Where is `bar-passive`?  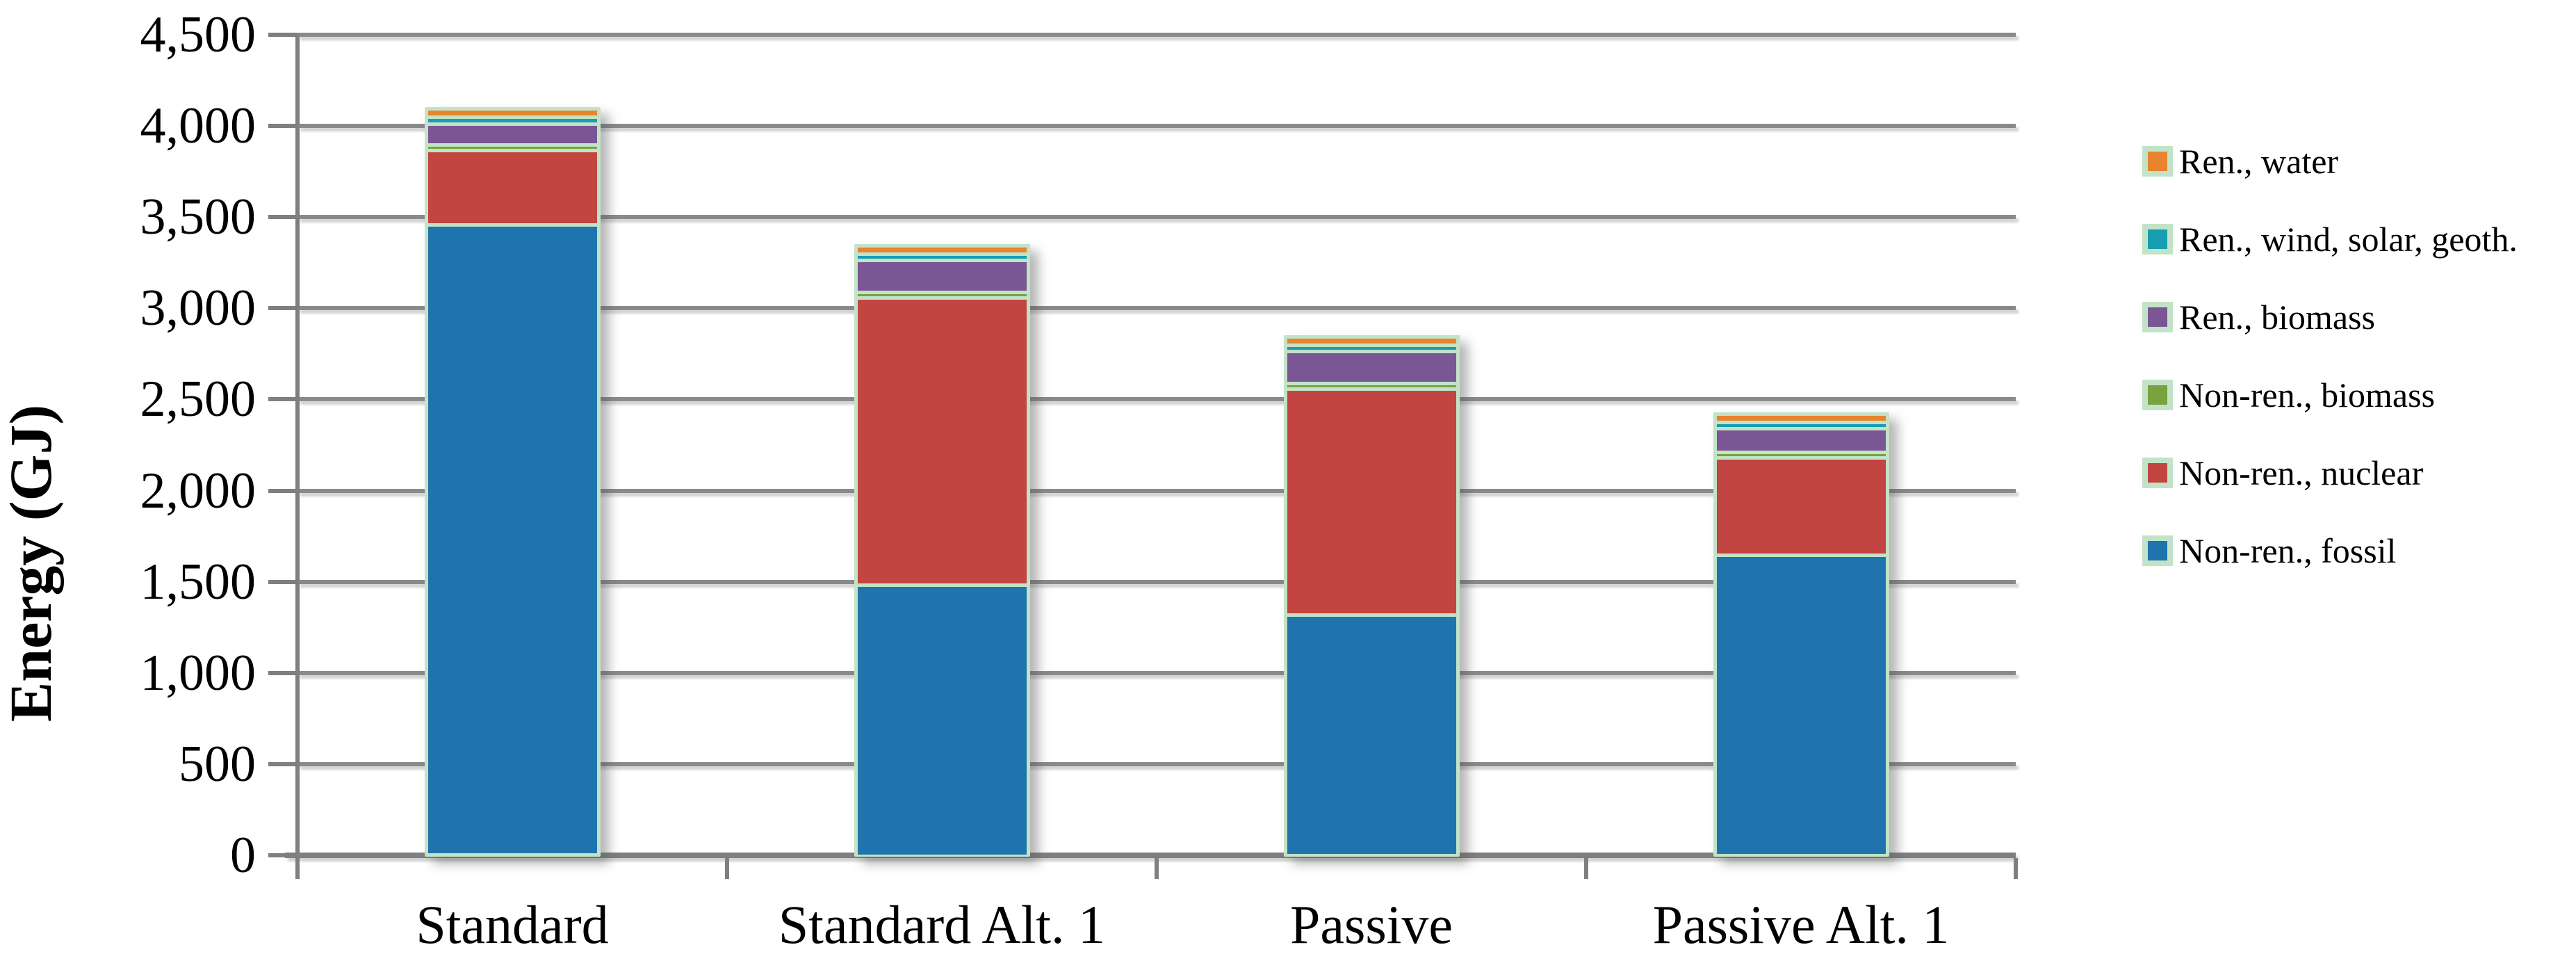
bar-passive is located at coordinates (1371, 596).